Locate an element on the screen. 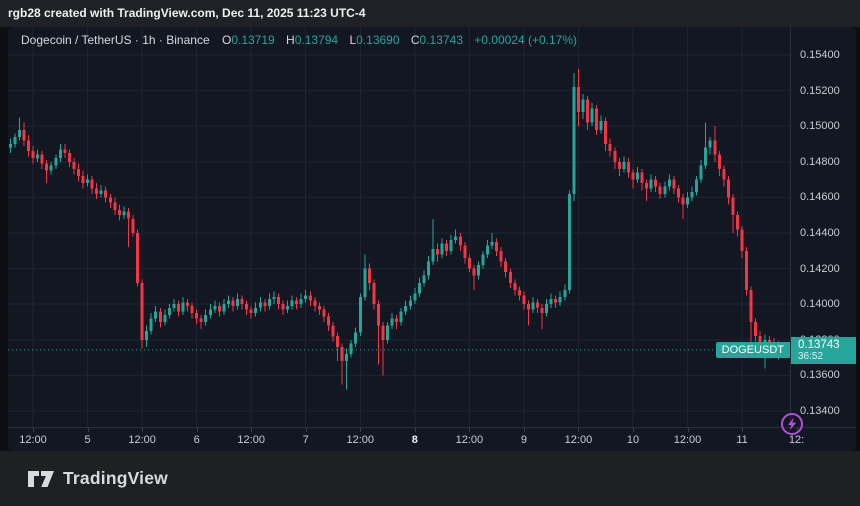  current-price-badge: 0.13743 36:52 is located at coordinates (823, 350).